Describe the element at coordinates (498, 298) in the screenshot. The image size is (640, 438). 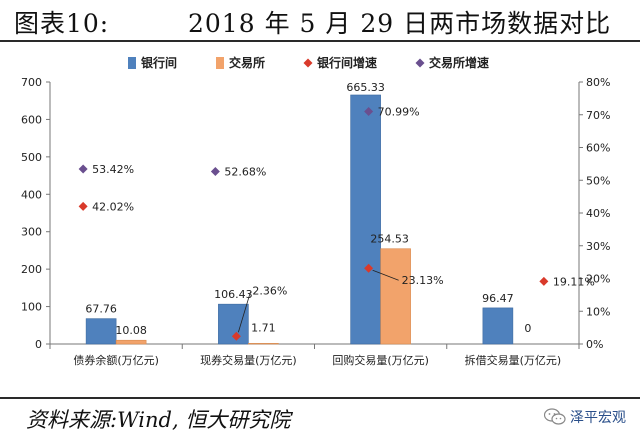
I see `bar-value-label: 96.47` at that location.